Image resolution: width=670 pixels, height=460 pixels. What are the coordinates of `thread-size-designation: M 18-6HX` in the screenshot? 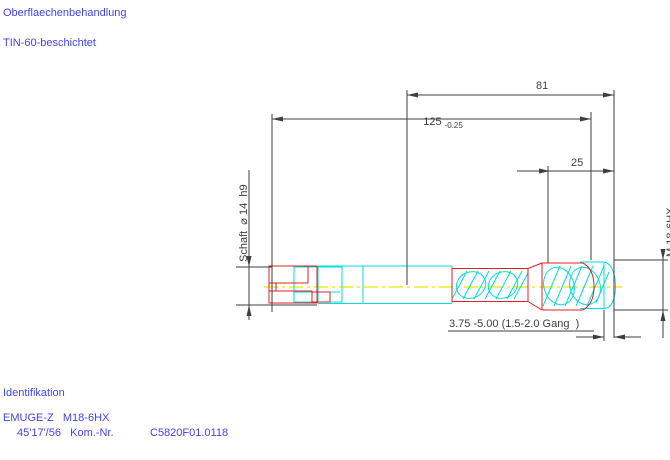 It's located at (667, 232).